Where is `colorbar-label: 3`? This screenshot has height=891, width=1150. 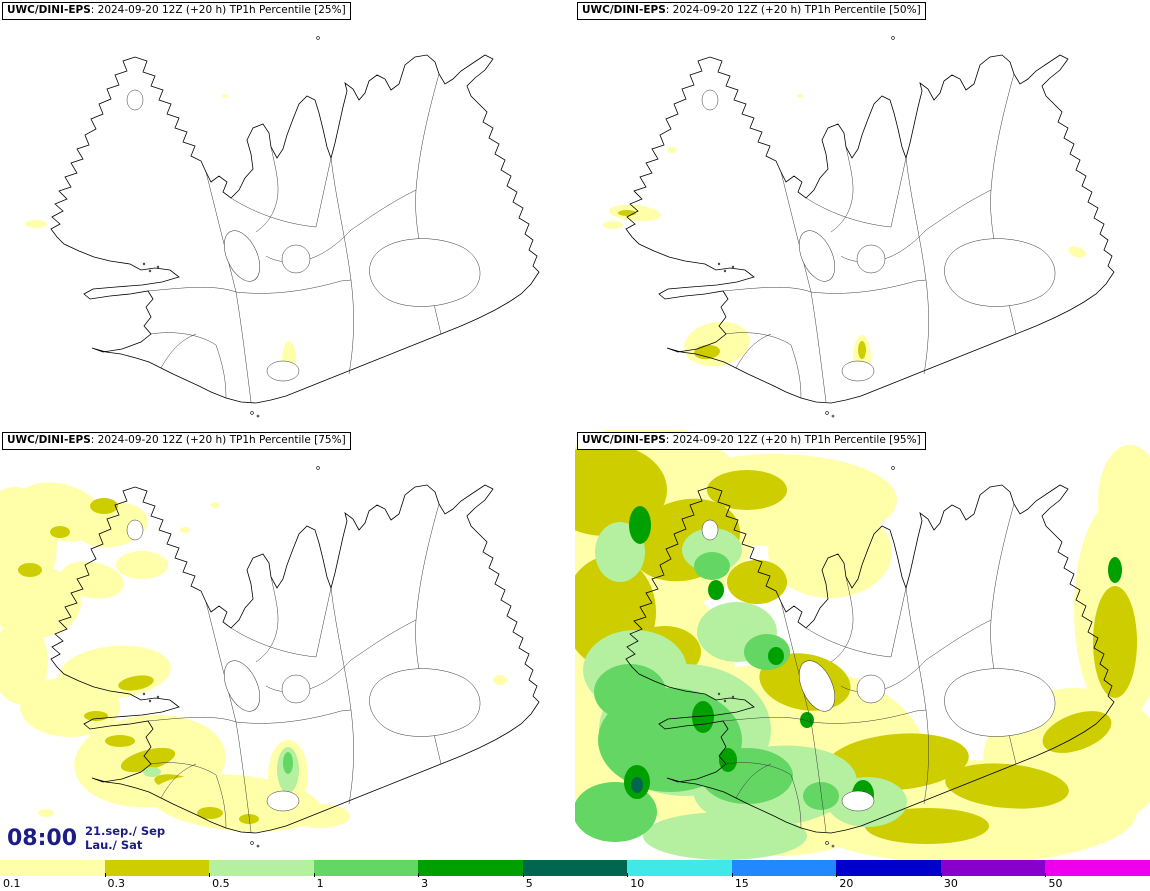
colorbar-label: 3 is located at coordinates (425, 883).